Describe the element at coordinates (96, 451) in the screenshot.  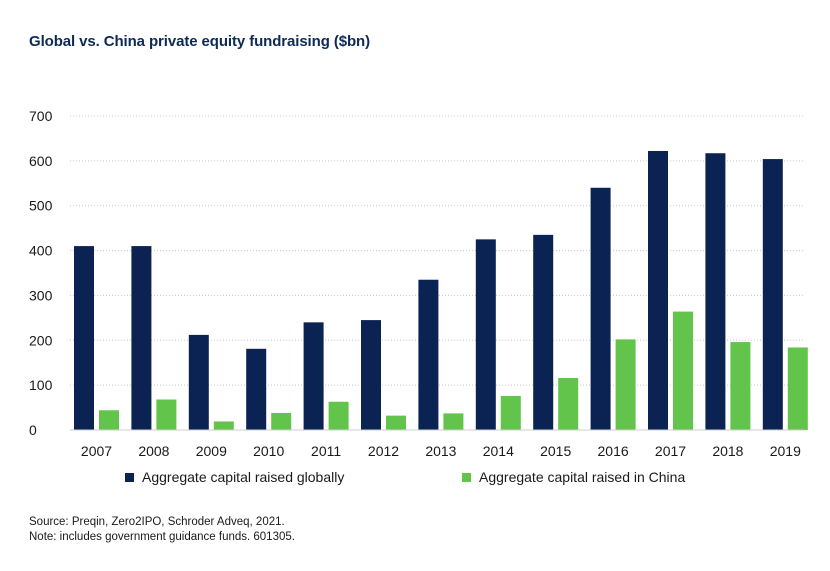
I see `x-tick-label: 2007` at that location.